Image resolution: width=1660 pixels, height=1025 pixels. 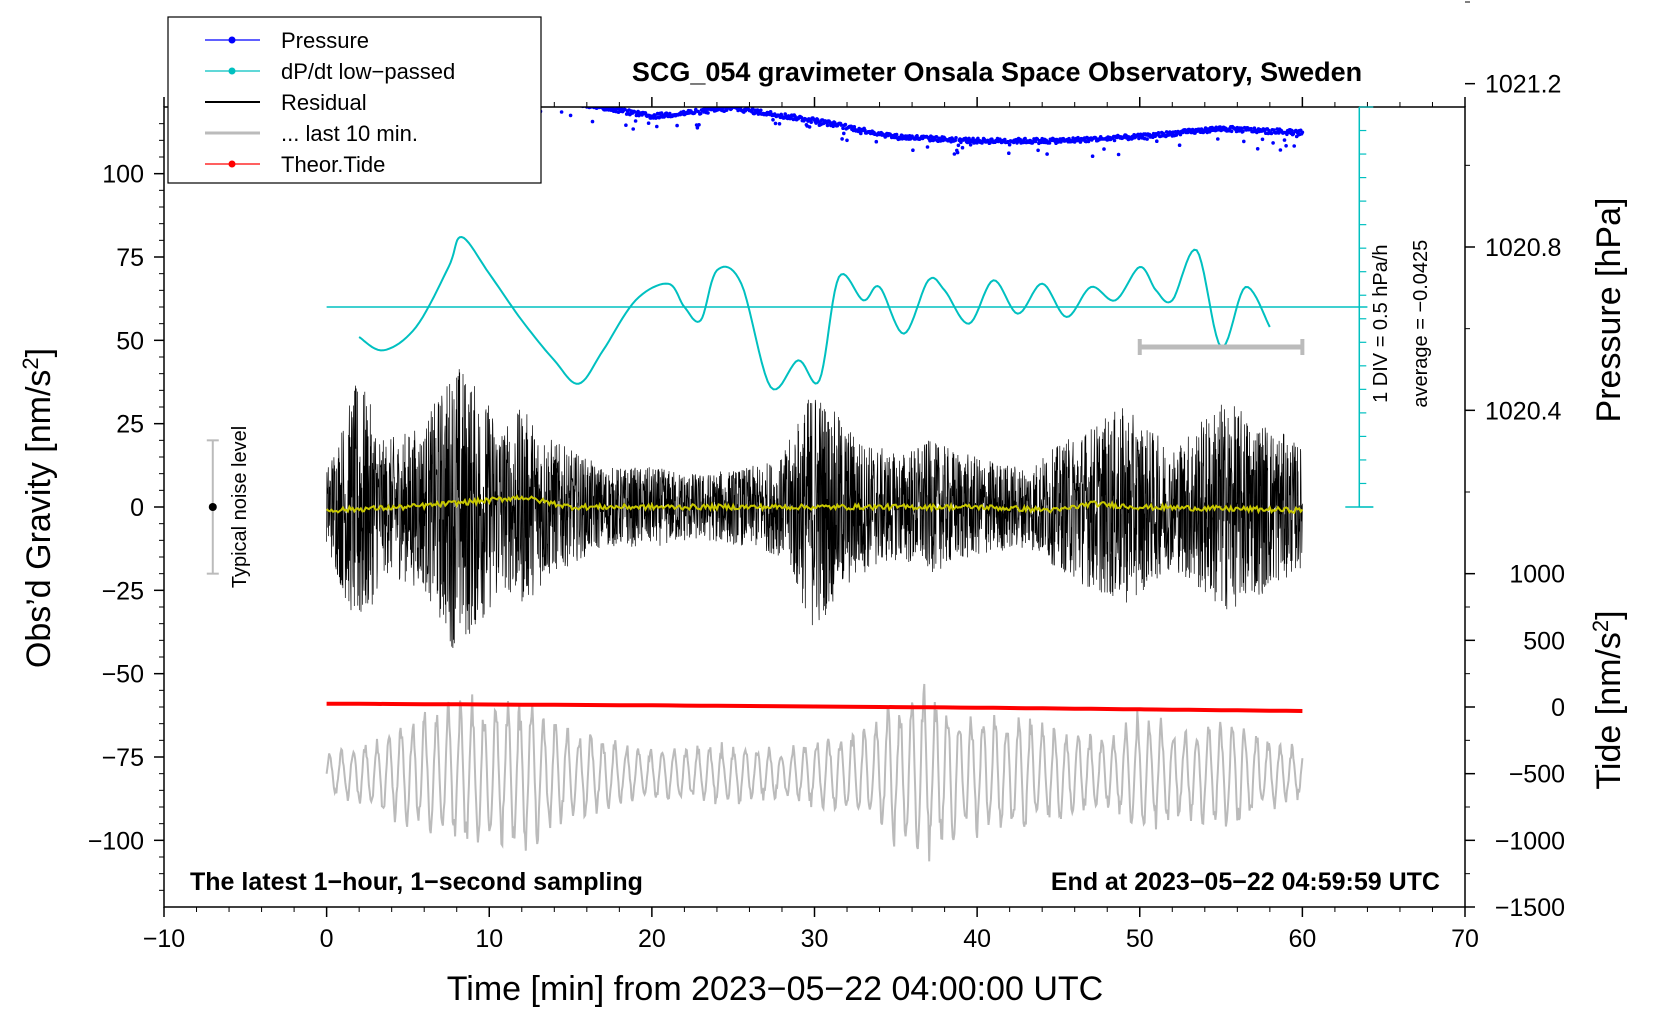 What do you see at coordinates (116, 841) in the screenshot?
I see `y-left-tick-label: −100` at bounding box center [116, 841].